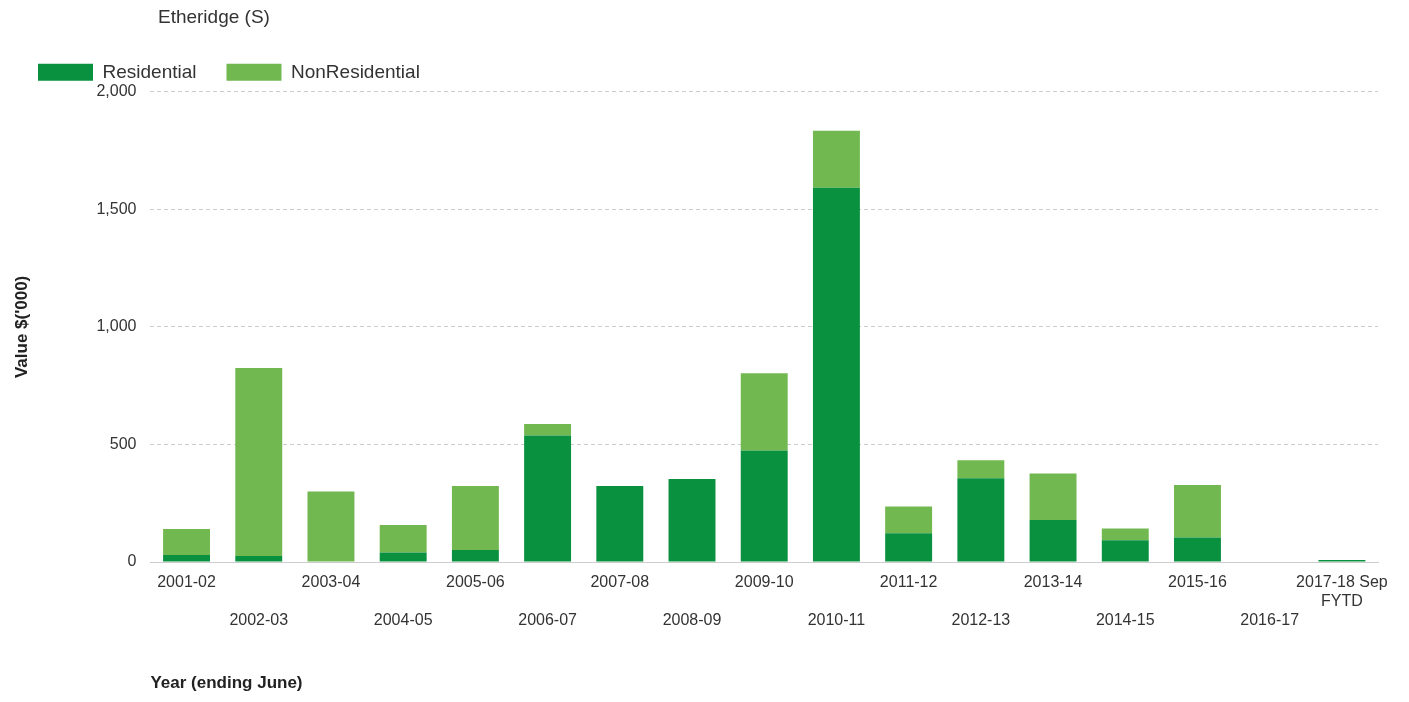  Describe the element at coordinates (355, 71) in the screenshot. I see `legend-label: NonResidential` at that location.